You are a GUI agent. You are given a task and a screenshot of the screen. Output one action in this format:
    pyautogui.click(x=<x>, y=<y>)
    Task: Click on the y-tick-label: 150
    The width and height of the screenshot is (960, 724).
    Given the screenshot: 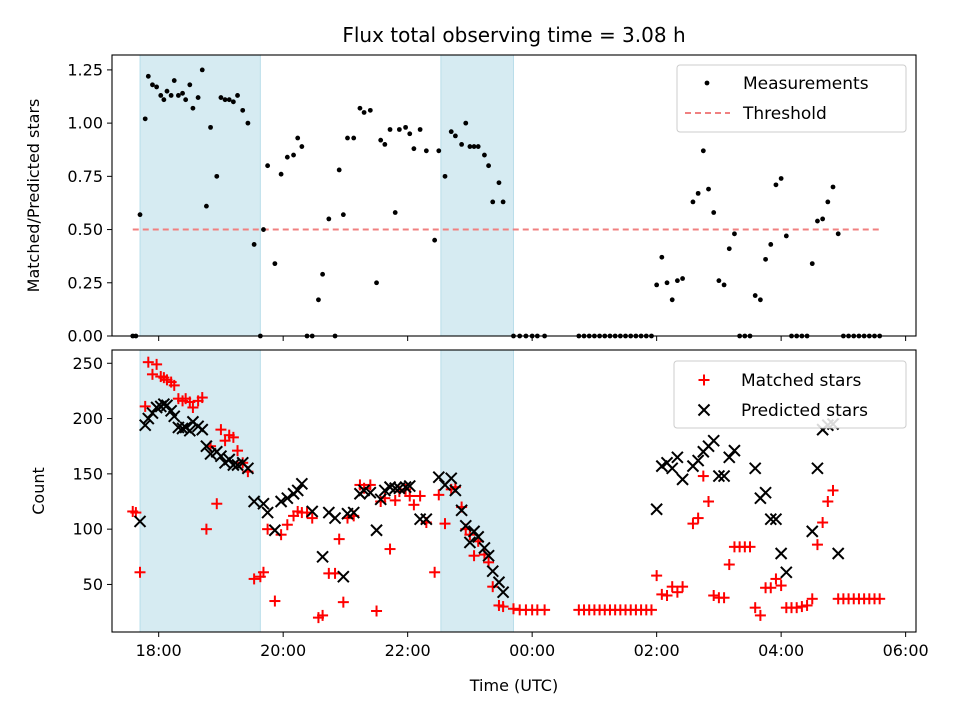 What is the action you would take?
    pyautogui.click(x=87, y=473)
    